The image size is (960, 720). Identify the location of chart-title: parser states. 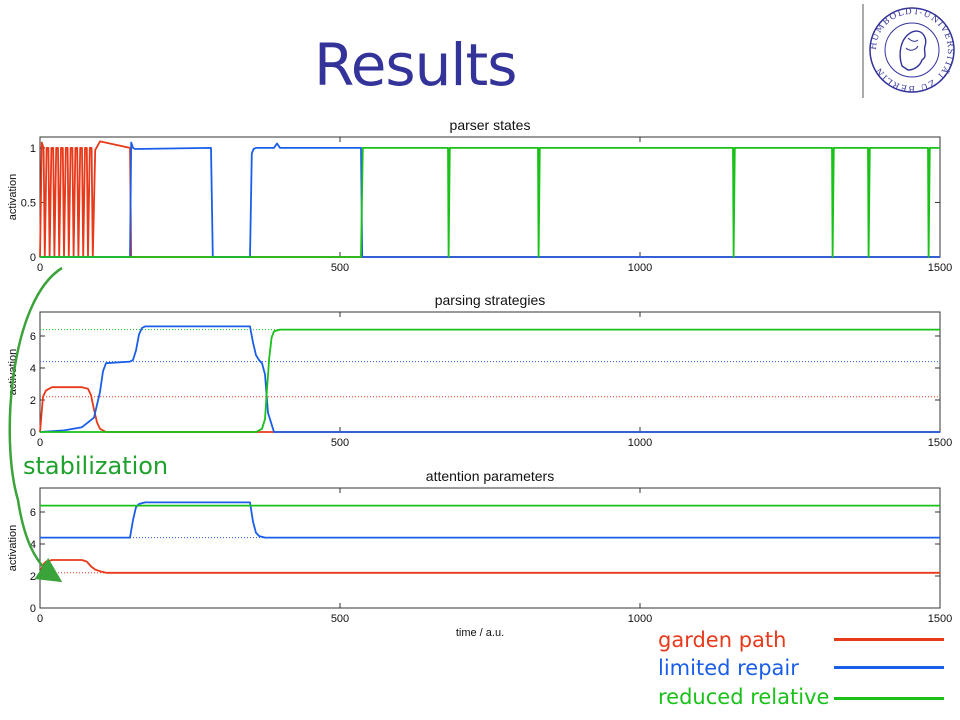
(490, 125).